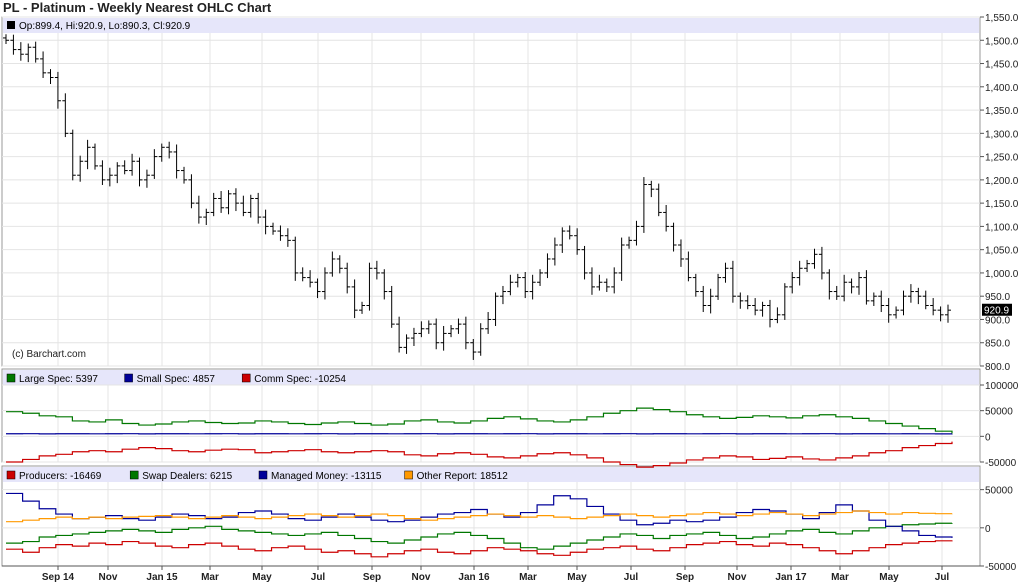  I want to click on y-tick-label: 1,050.0, so click(1002, 251).